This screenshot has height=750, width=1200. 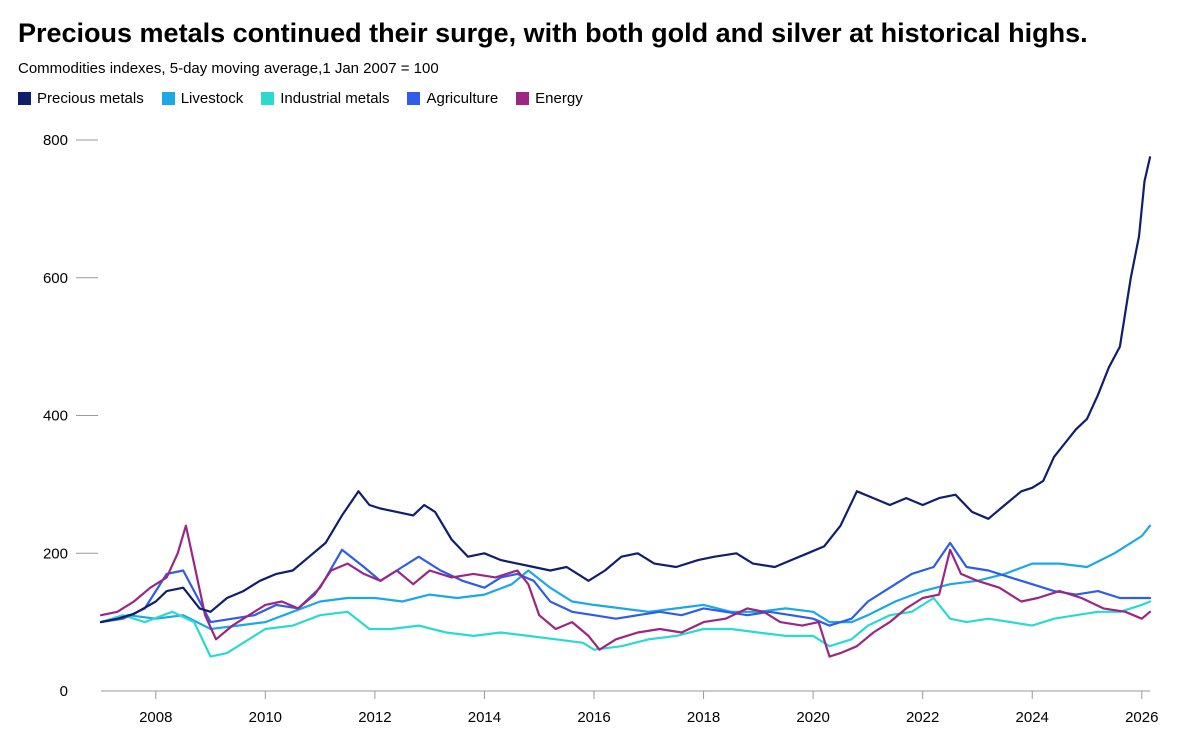 What do you see at coordinates (55, 416) in the screenshot?
I see `y-tick-label: 400` at bounding box center [55, 416].